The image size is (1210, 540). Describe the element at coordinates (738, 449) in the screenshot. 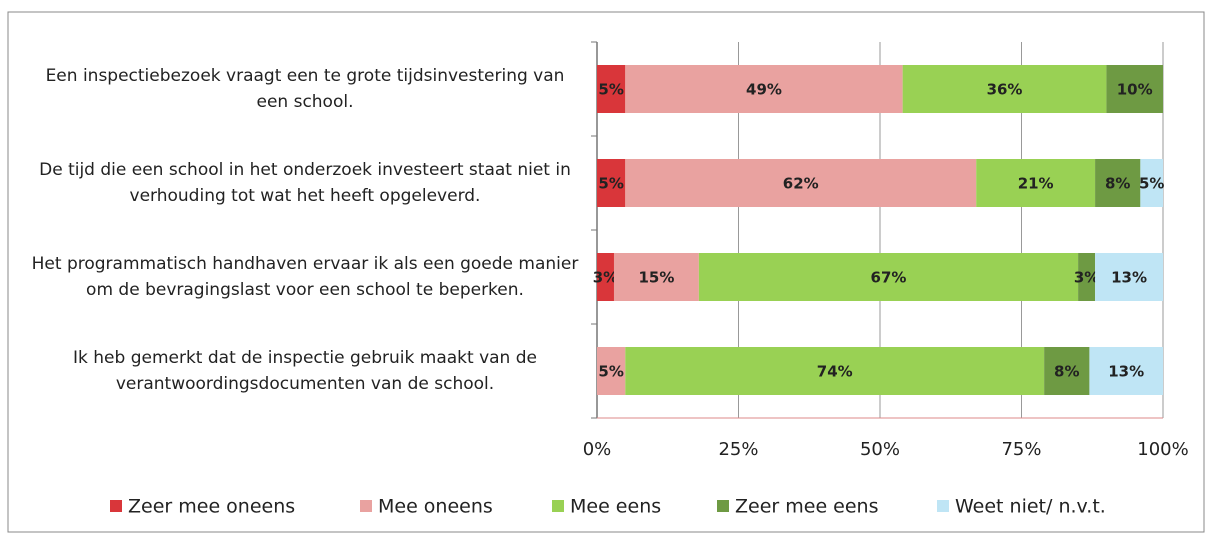

I see `x-tick-label: 25%` at that location.